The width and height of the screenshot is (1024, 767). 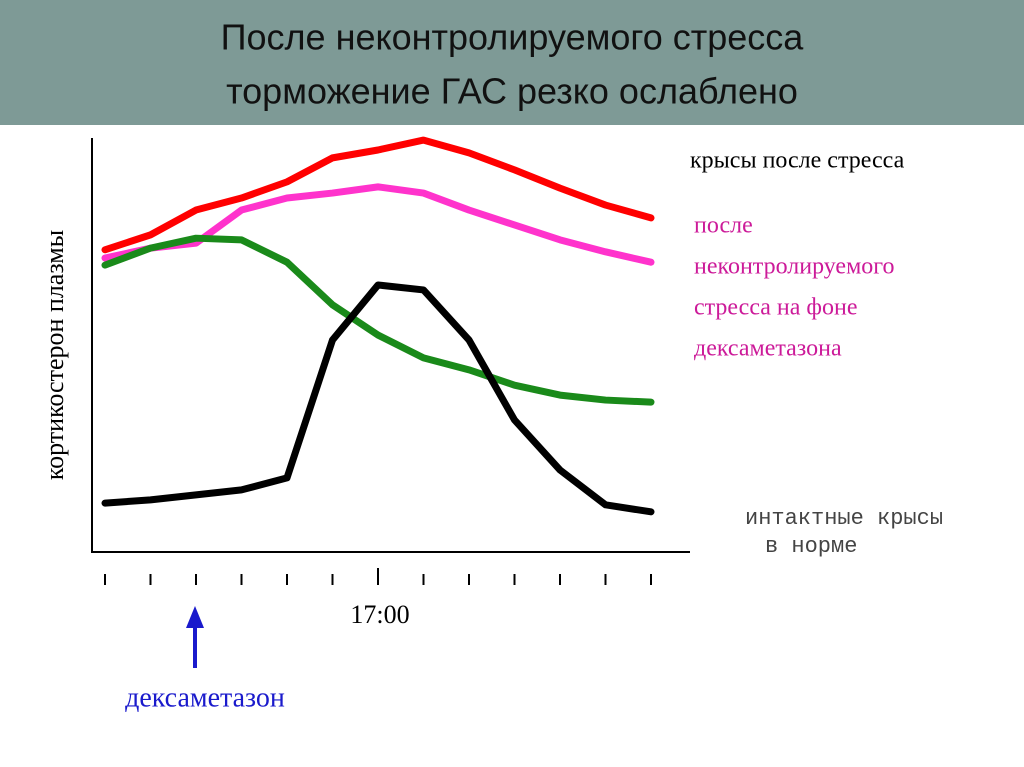 I want to click on legend-label: дексаметазона, so click(x=768, y=349).